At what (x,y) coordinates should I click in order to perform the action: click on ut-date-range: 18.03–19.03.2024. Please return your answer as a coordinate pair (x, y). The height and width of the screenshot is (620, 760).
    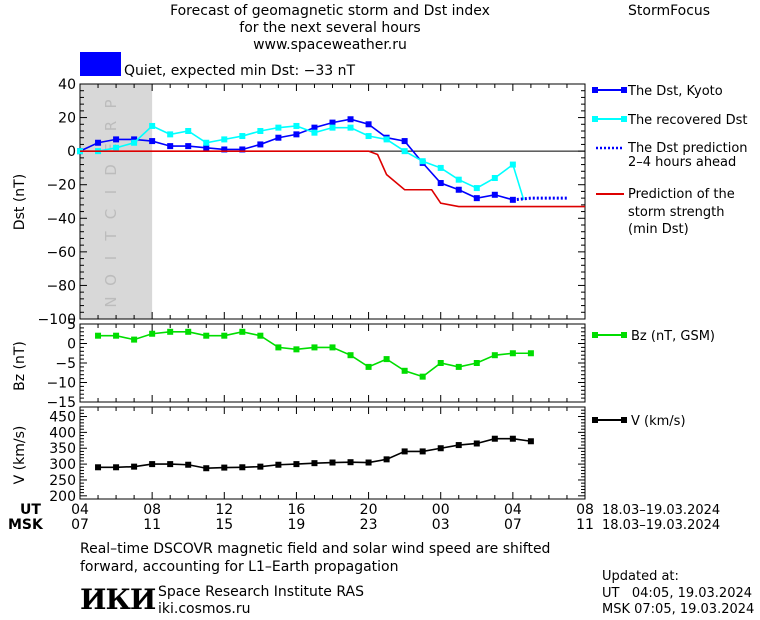
    Looking at the image, I should click on (661, 510).